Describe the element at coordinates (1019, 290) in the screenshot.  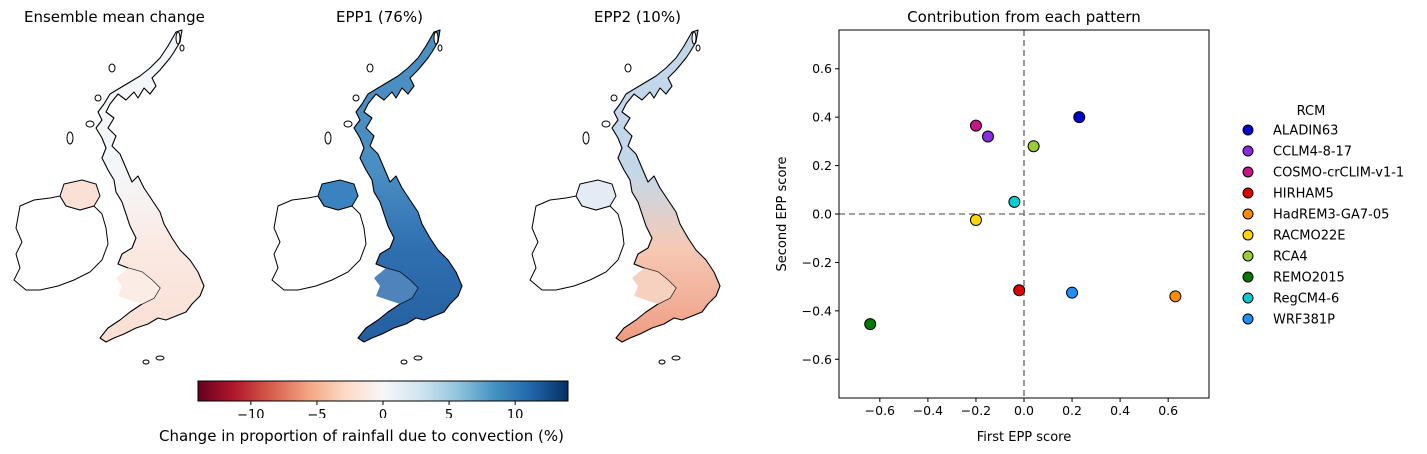
I see `point-hirham5` at that location.